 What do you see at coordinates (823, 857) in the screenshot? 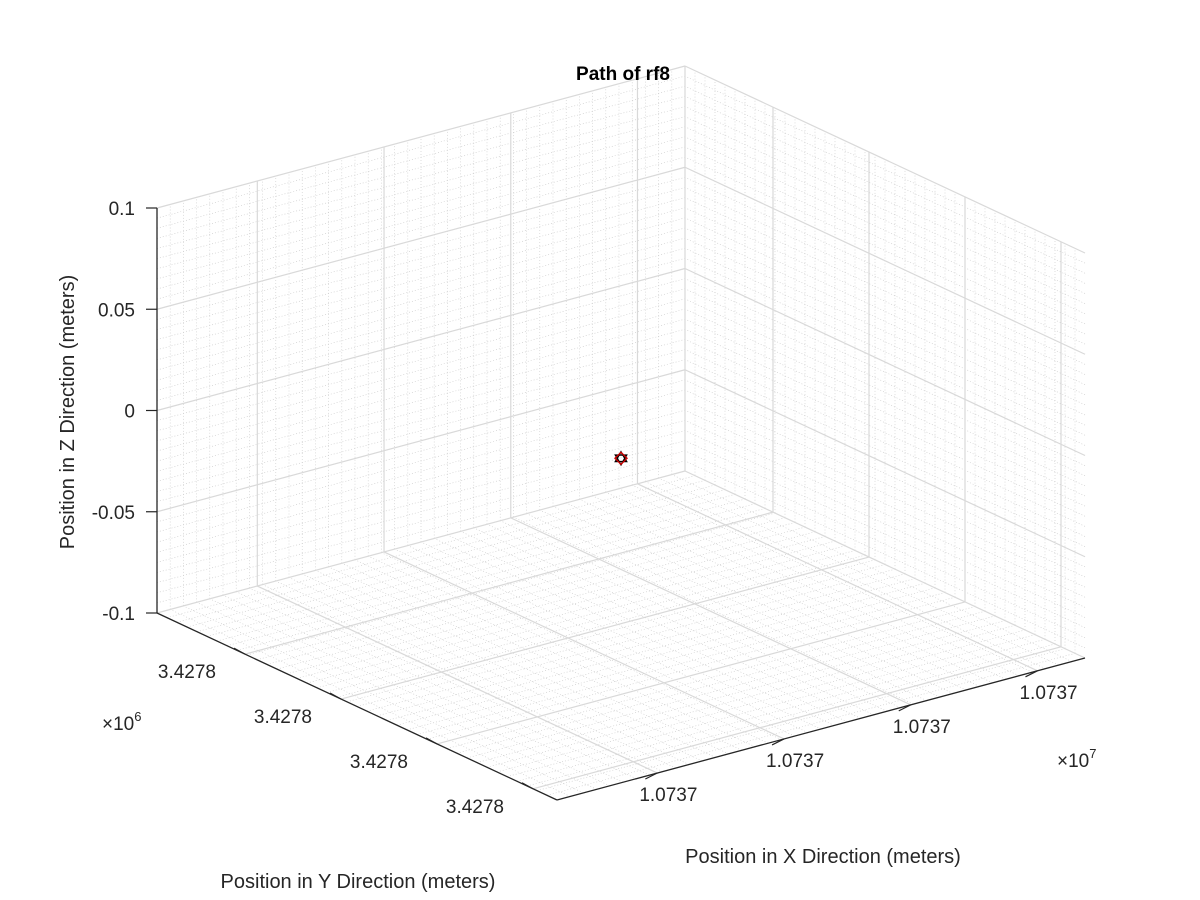
I see `x-axis-label: Position in X Direction (meters)` at bounding box center [823, 857].